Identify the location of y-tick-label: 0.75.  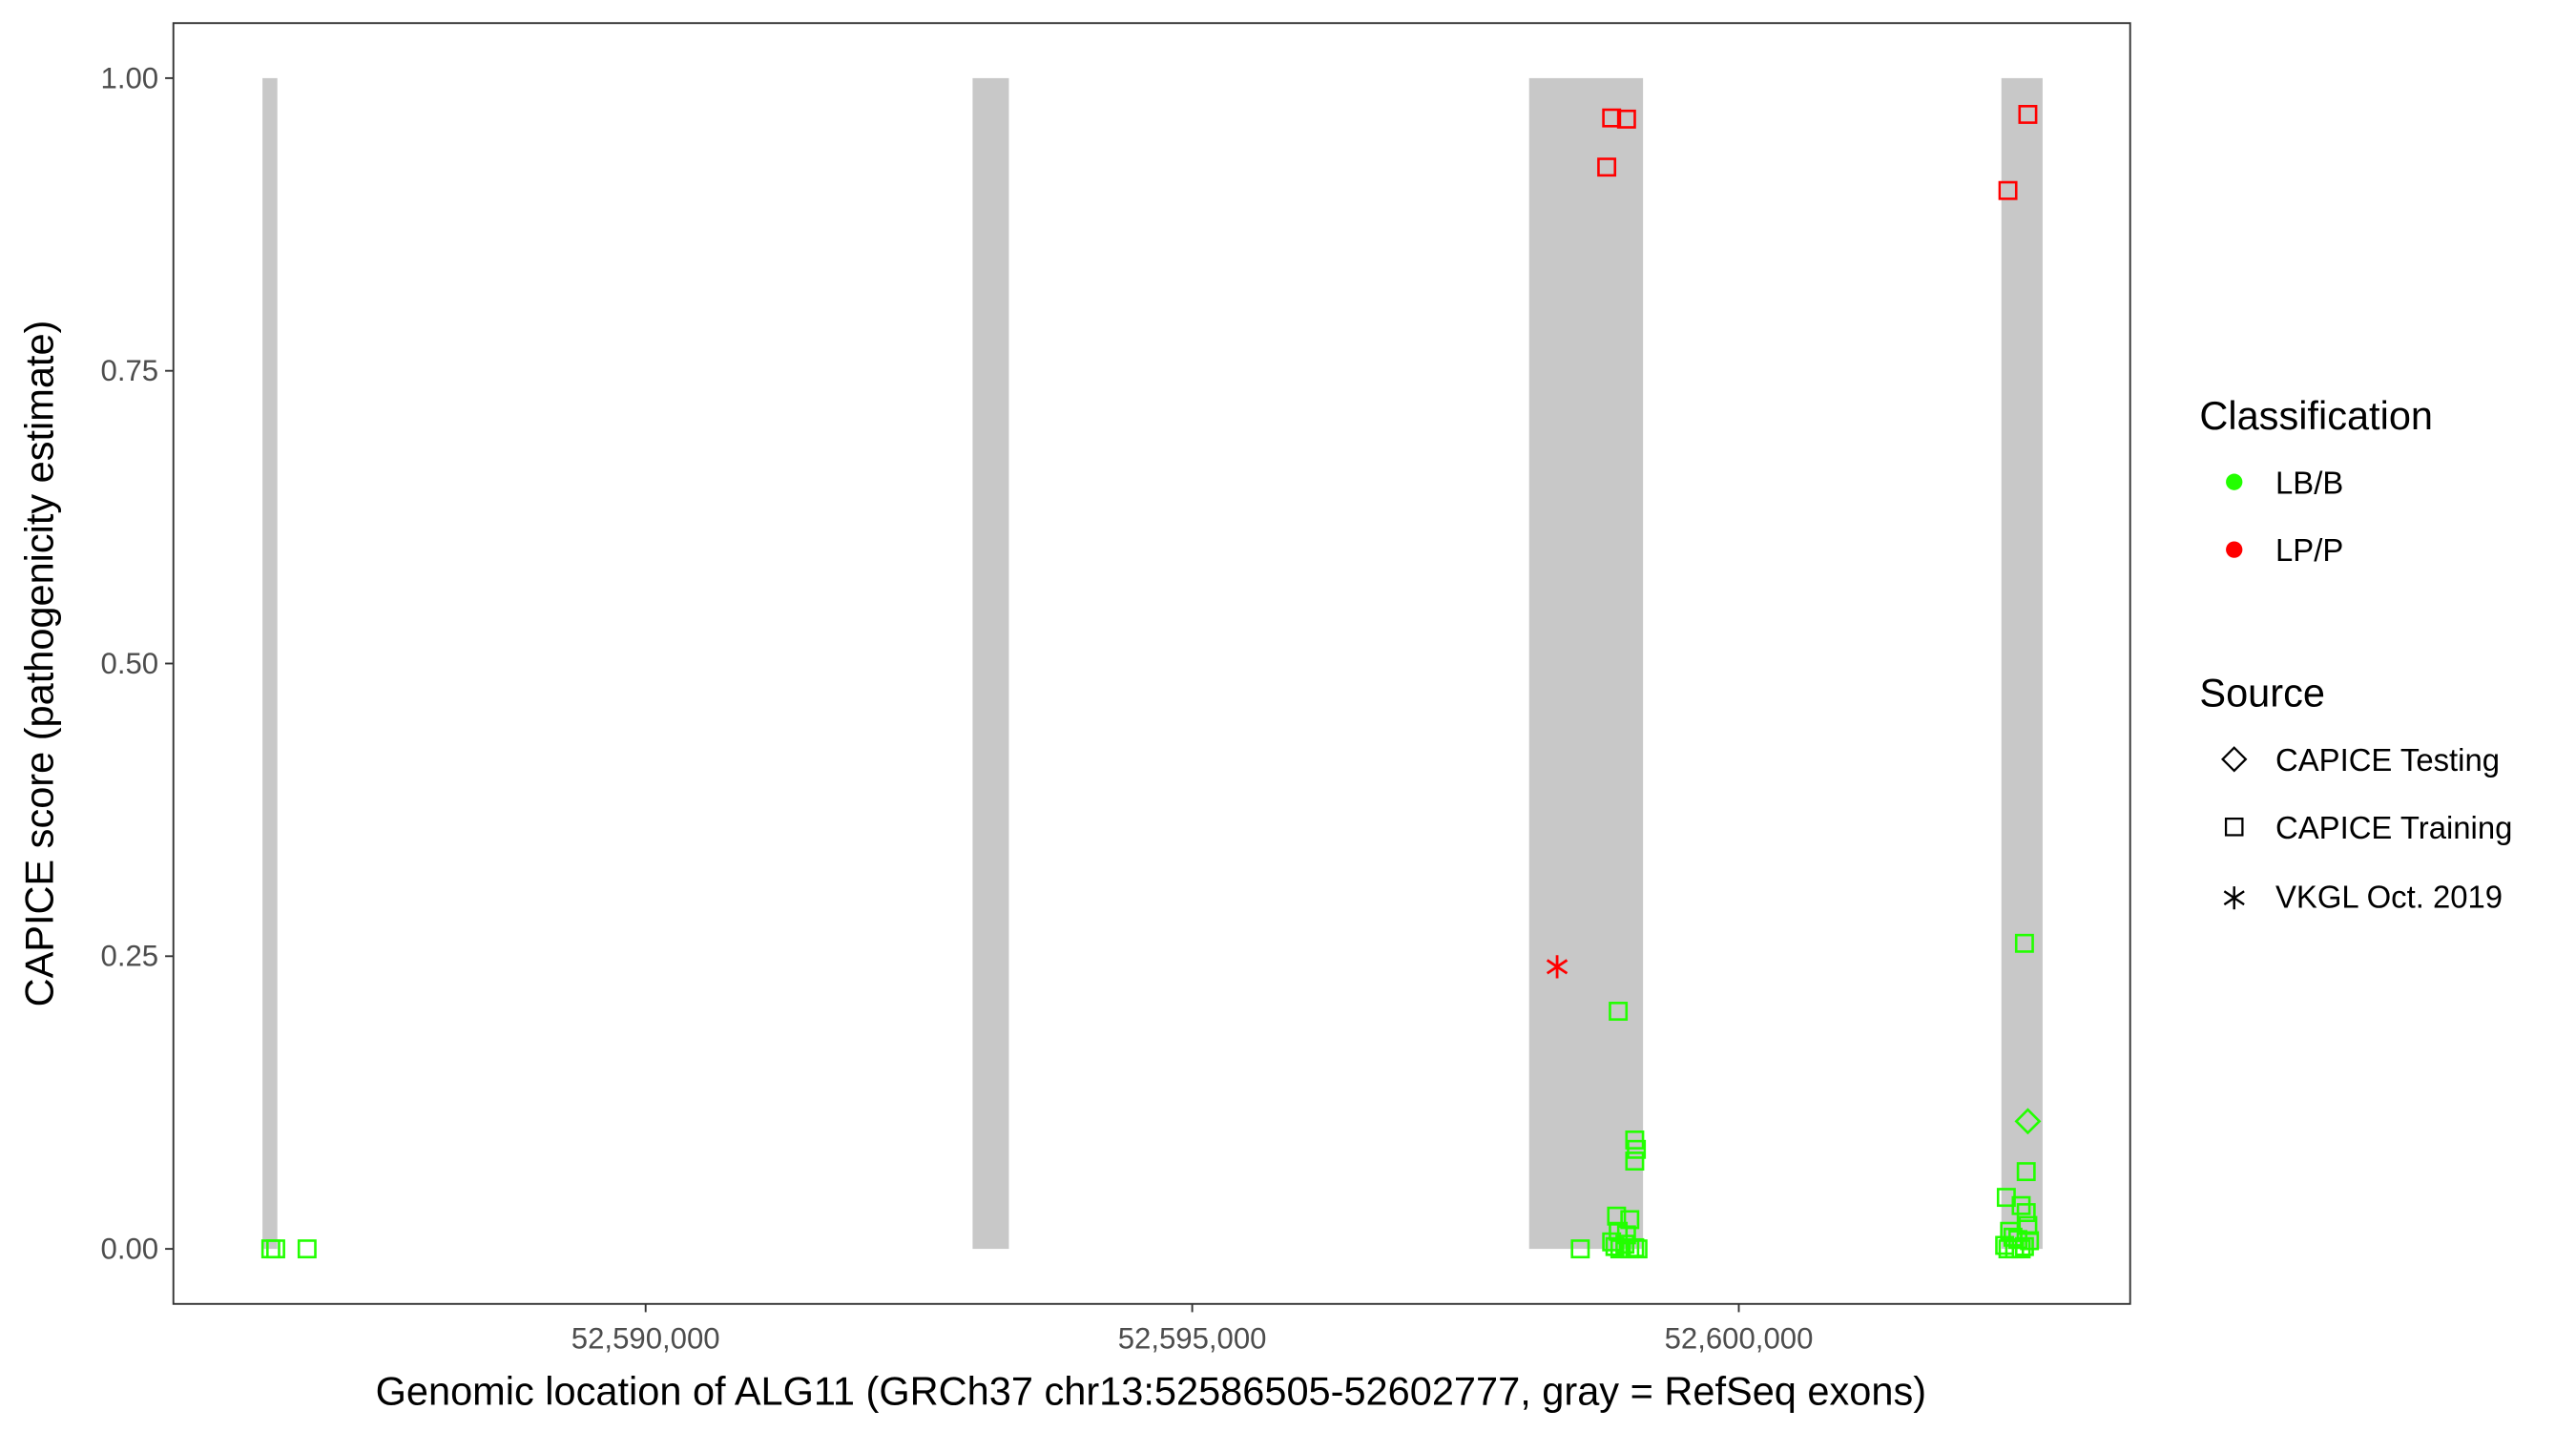
(130, 370).